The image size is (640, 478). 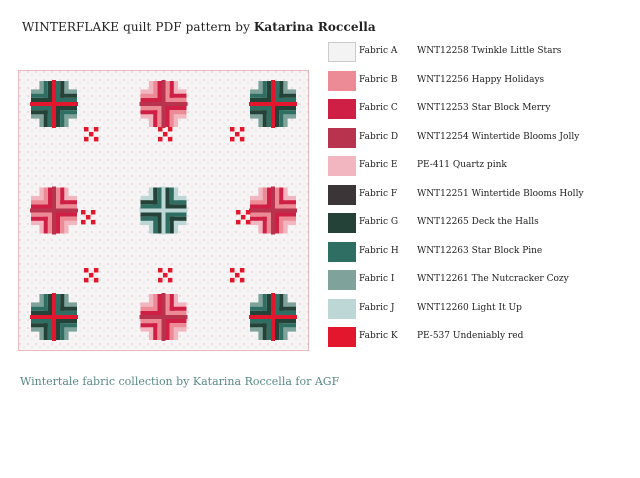 What do you see at coordinates (484, 108) in the screenshot?
I see `fabric-name: WNT12253 Star Block Merry` at bounding box center [484, 108].